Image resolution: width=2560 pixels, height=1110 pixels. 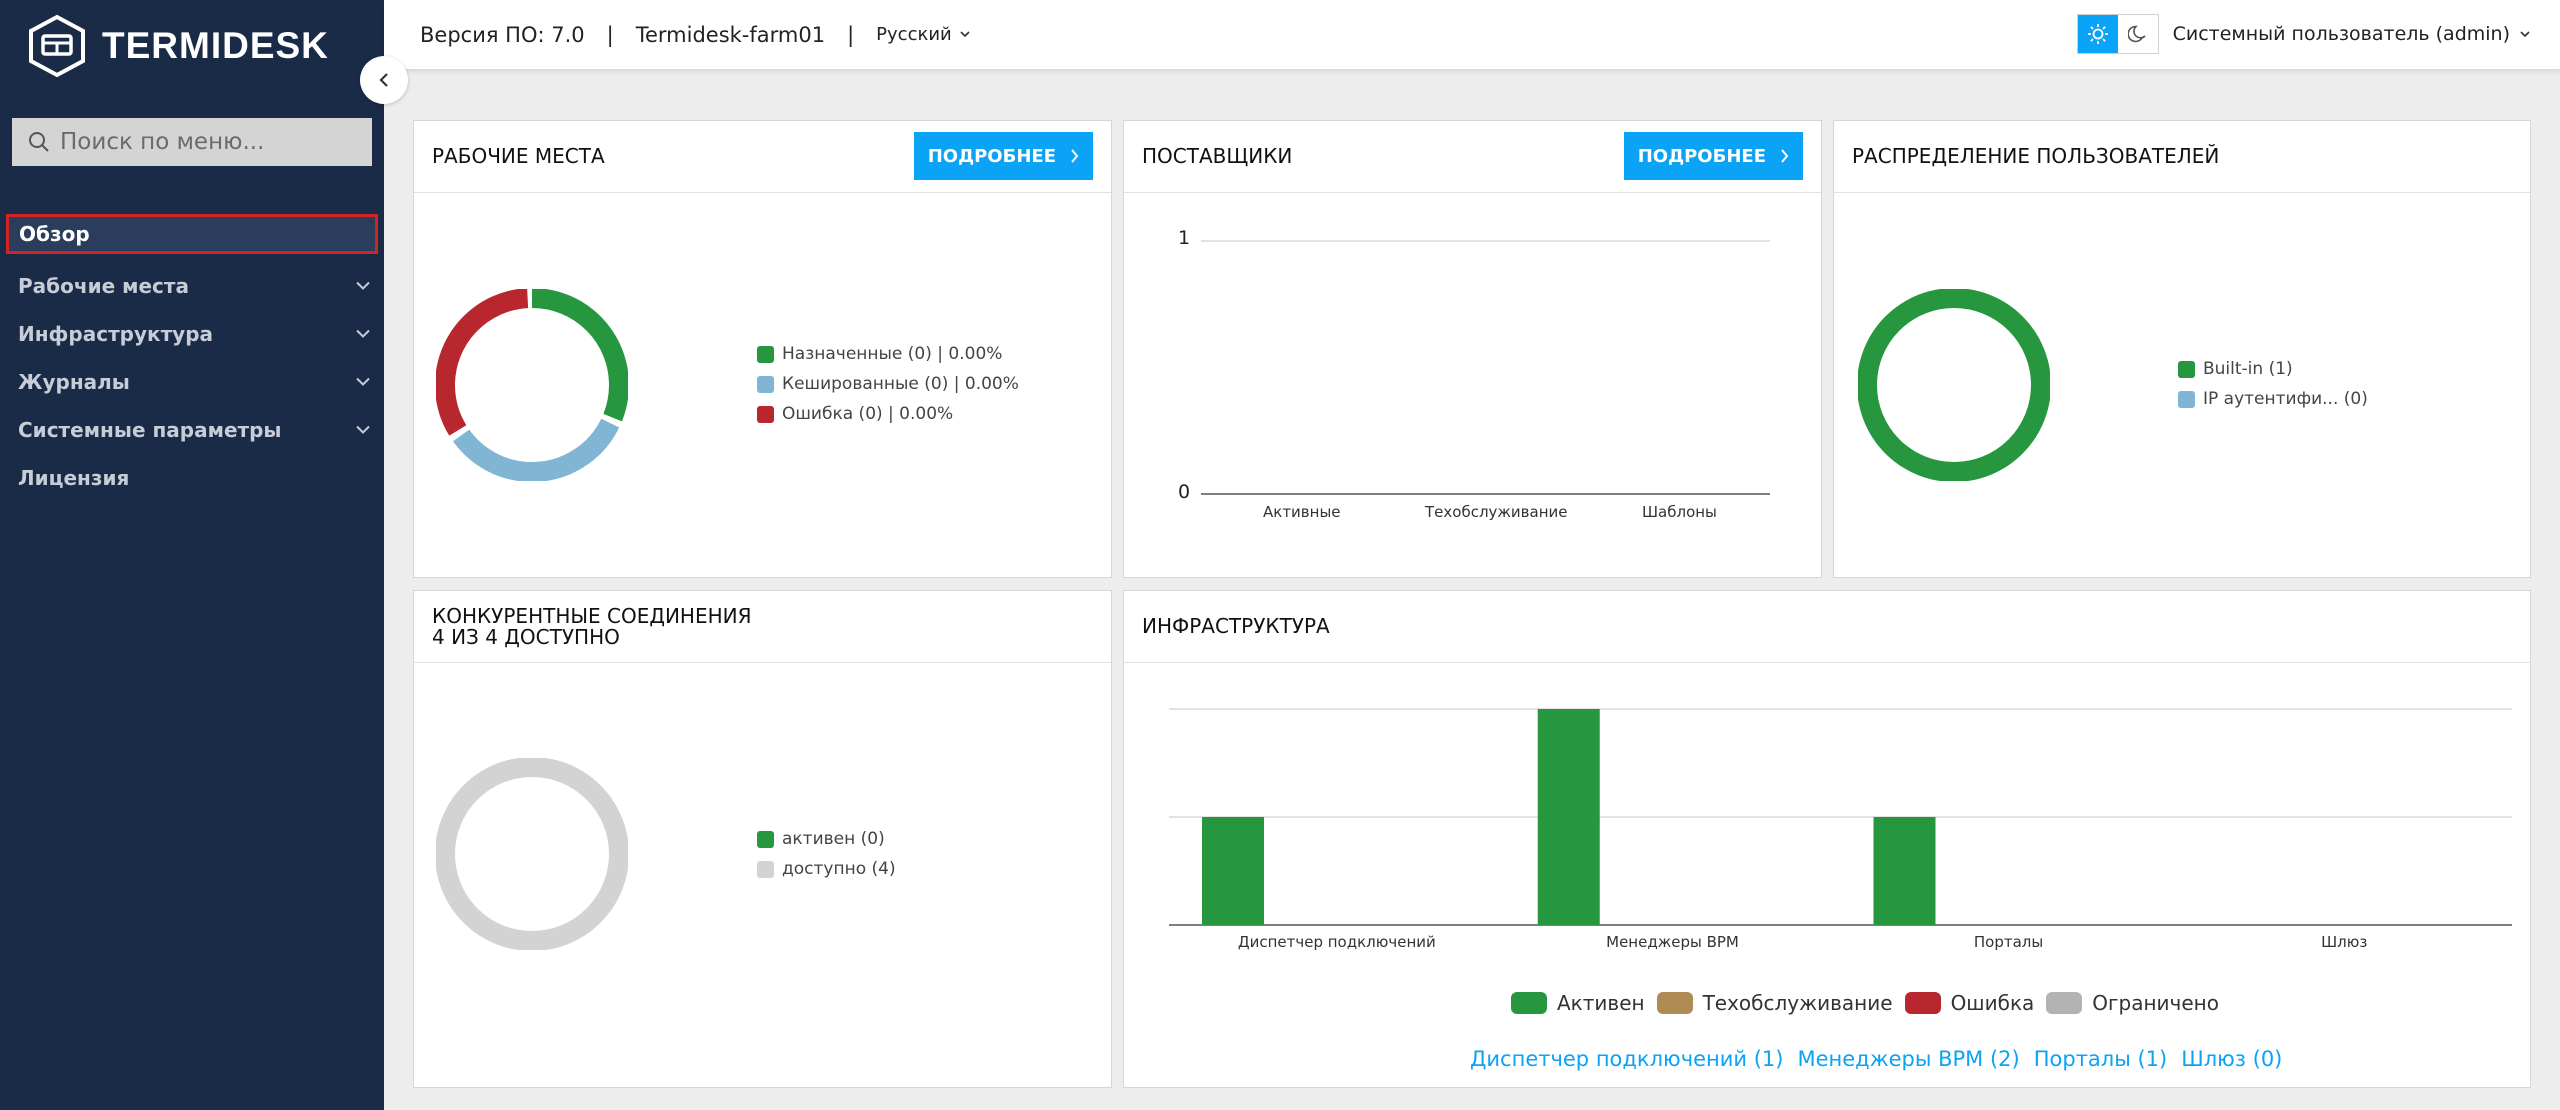 I want to click on link-dispatcher: Диспетчер подключений (1), so click(x=1627, y=1059).